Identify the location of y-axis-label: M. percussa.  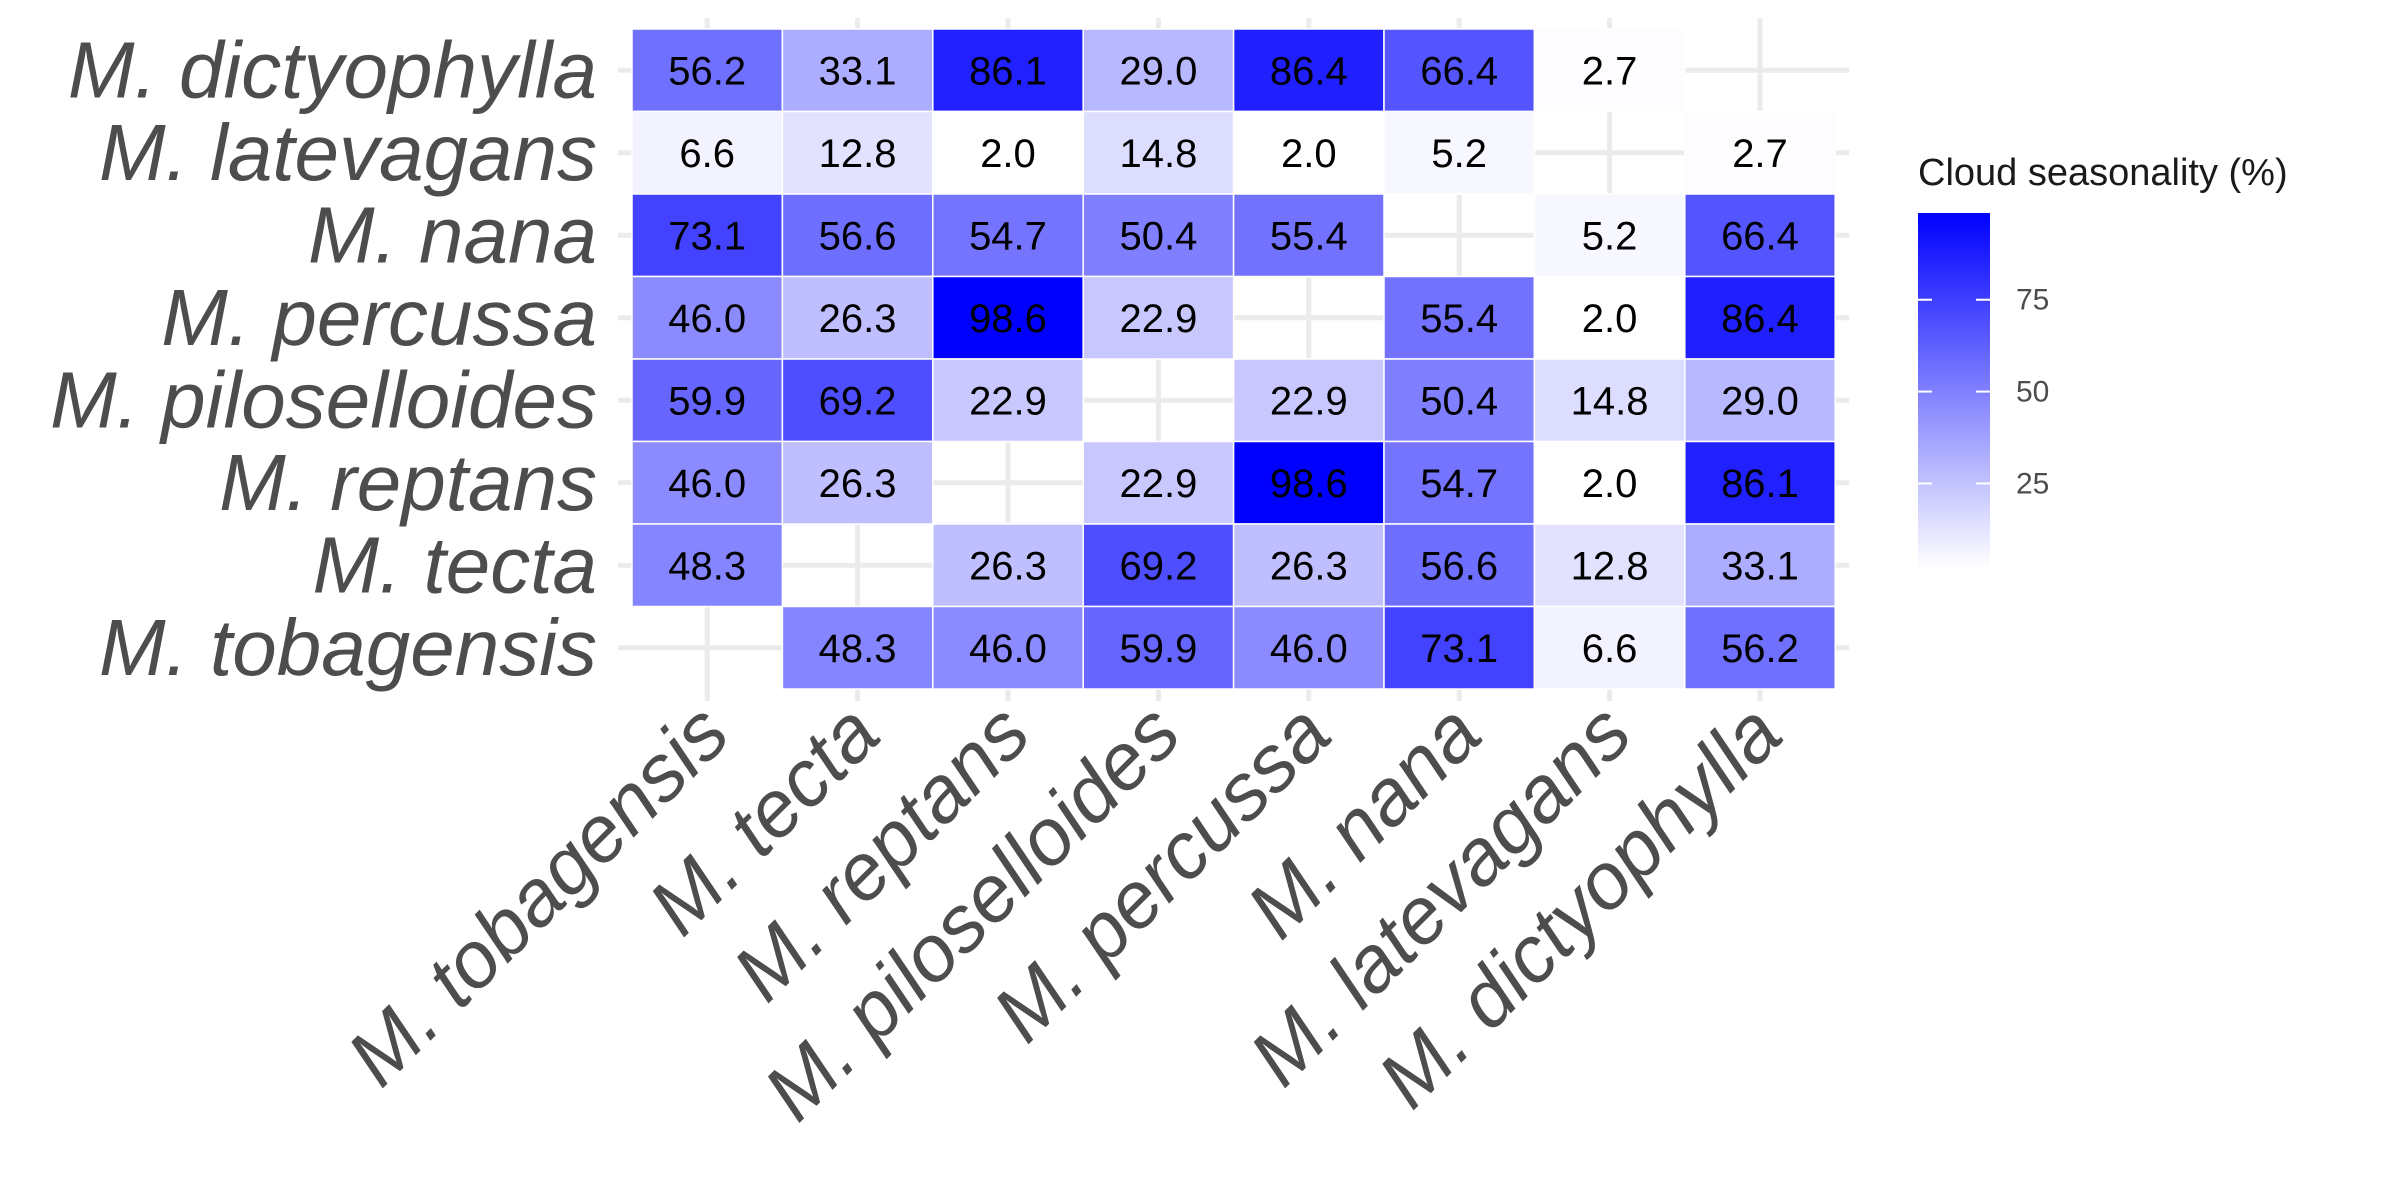
(379, 317).